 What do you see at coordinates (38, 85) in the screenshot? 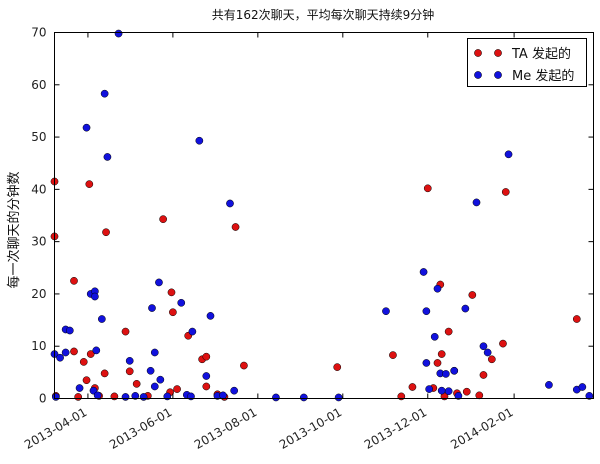
I see `y-tick-label: 60` at bounding box center [38, 85].